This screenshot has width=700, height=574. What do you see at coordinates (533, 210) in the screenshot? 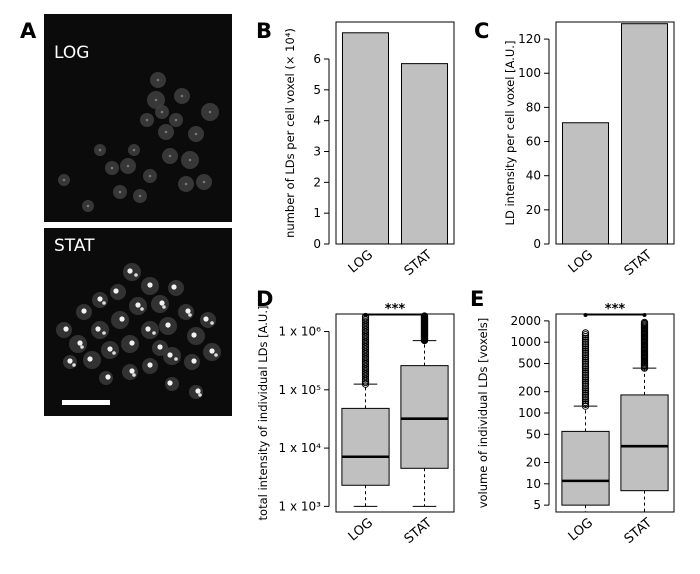
I see `y-tick-label-c: 20` at bounding box center [533, 210].